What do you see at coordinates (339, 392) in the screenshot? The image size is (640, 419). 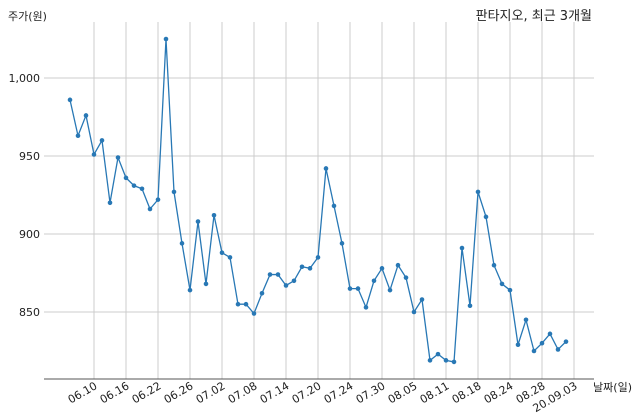 I see `x-tick-label: 07.24` at bounding box center [339, 392].